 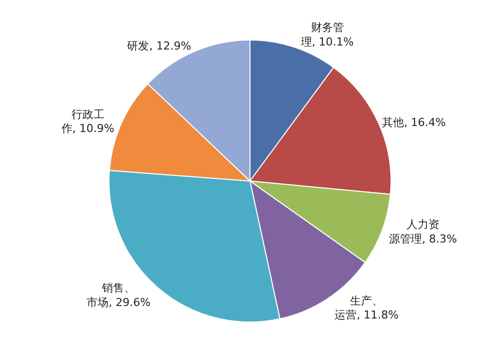 I want to click on slice-label: 其他, 16.4%, so click(x=414, y=122).